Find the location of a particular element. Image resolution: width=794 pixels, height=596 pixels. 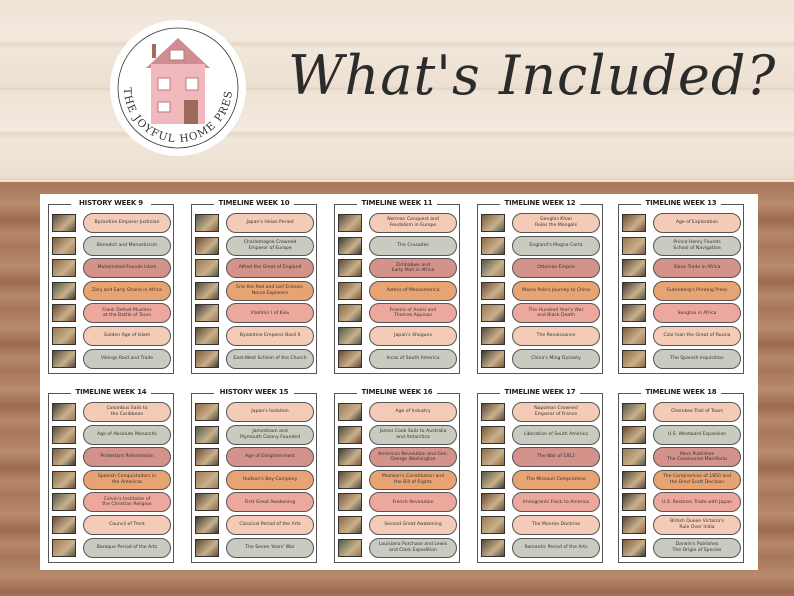

timeline-item: British Queen Victoria's Rule Over India is located at coordinates (682, 525).